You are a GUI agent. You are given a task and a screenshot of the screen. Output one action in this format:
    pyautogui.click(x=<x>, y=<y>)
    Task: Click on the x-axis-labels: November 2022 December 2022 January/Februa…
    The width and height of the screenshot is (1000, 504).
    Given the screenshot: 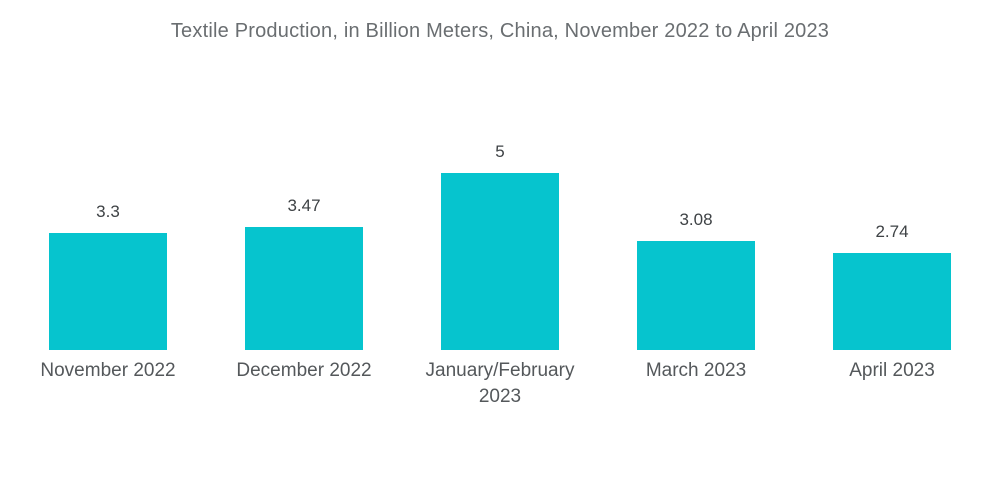 What is the action you would take?
    pyautogui.click(x=500, y=384)
    